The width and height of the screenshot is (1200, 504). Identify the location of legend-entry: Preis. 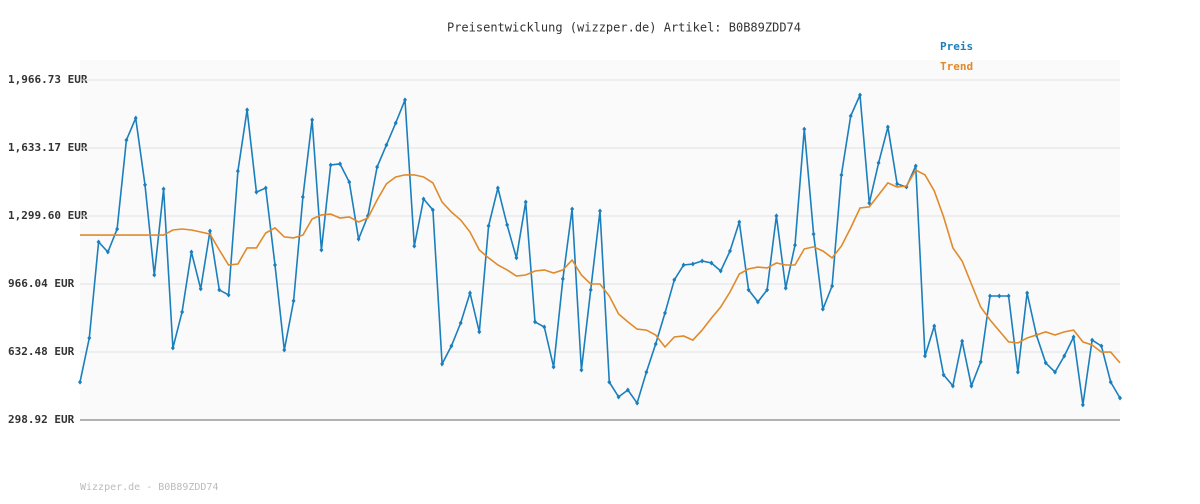
(956, 46).